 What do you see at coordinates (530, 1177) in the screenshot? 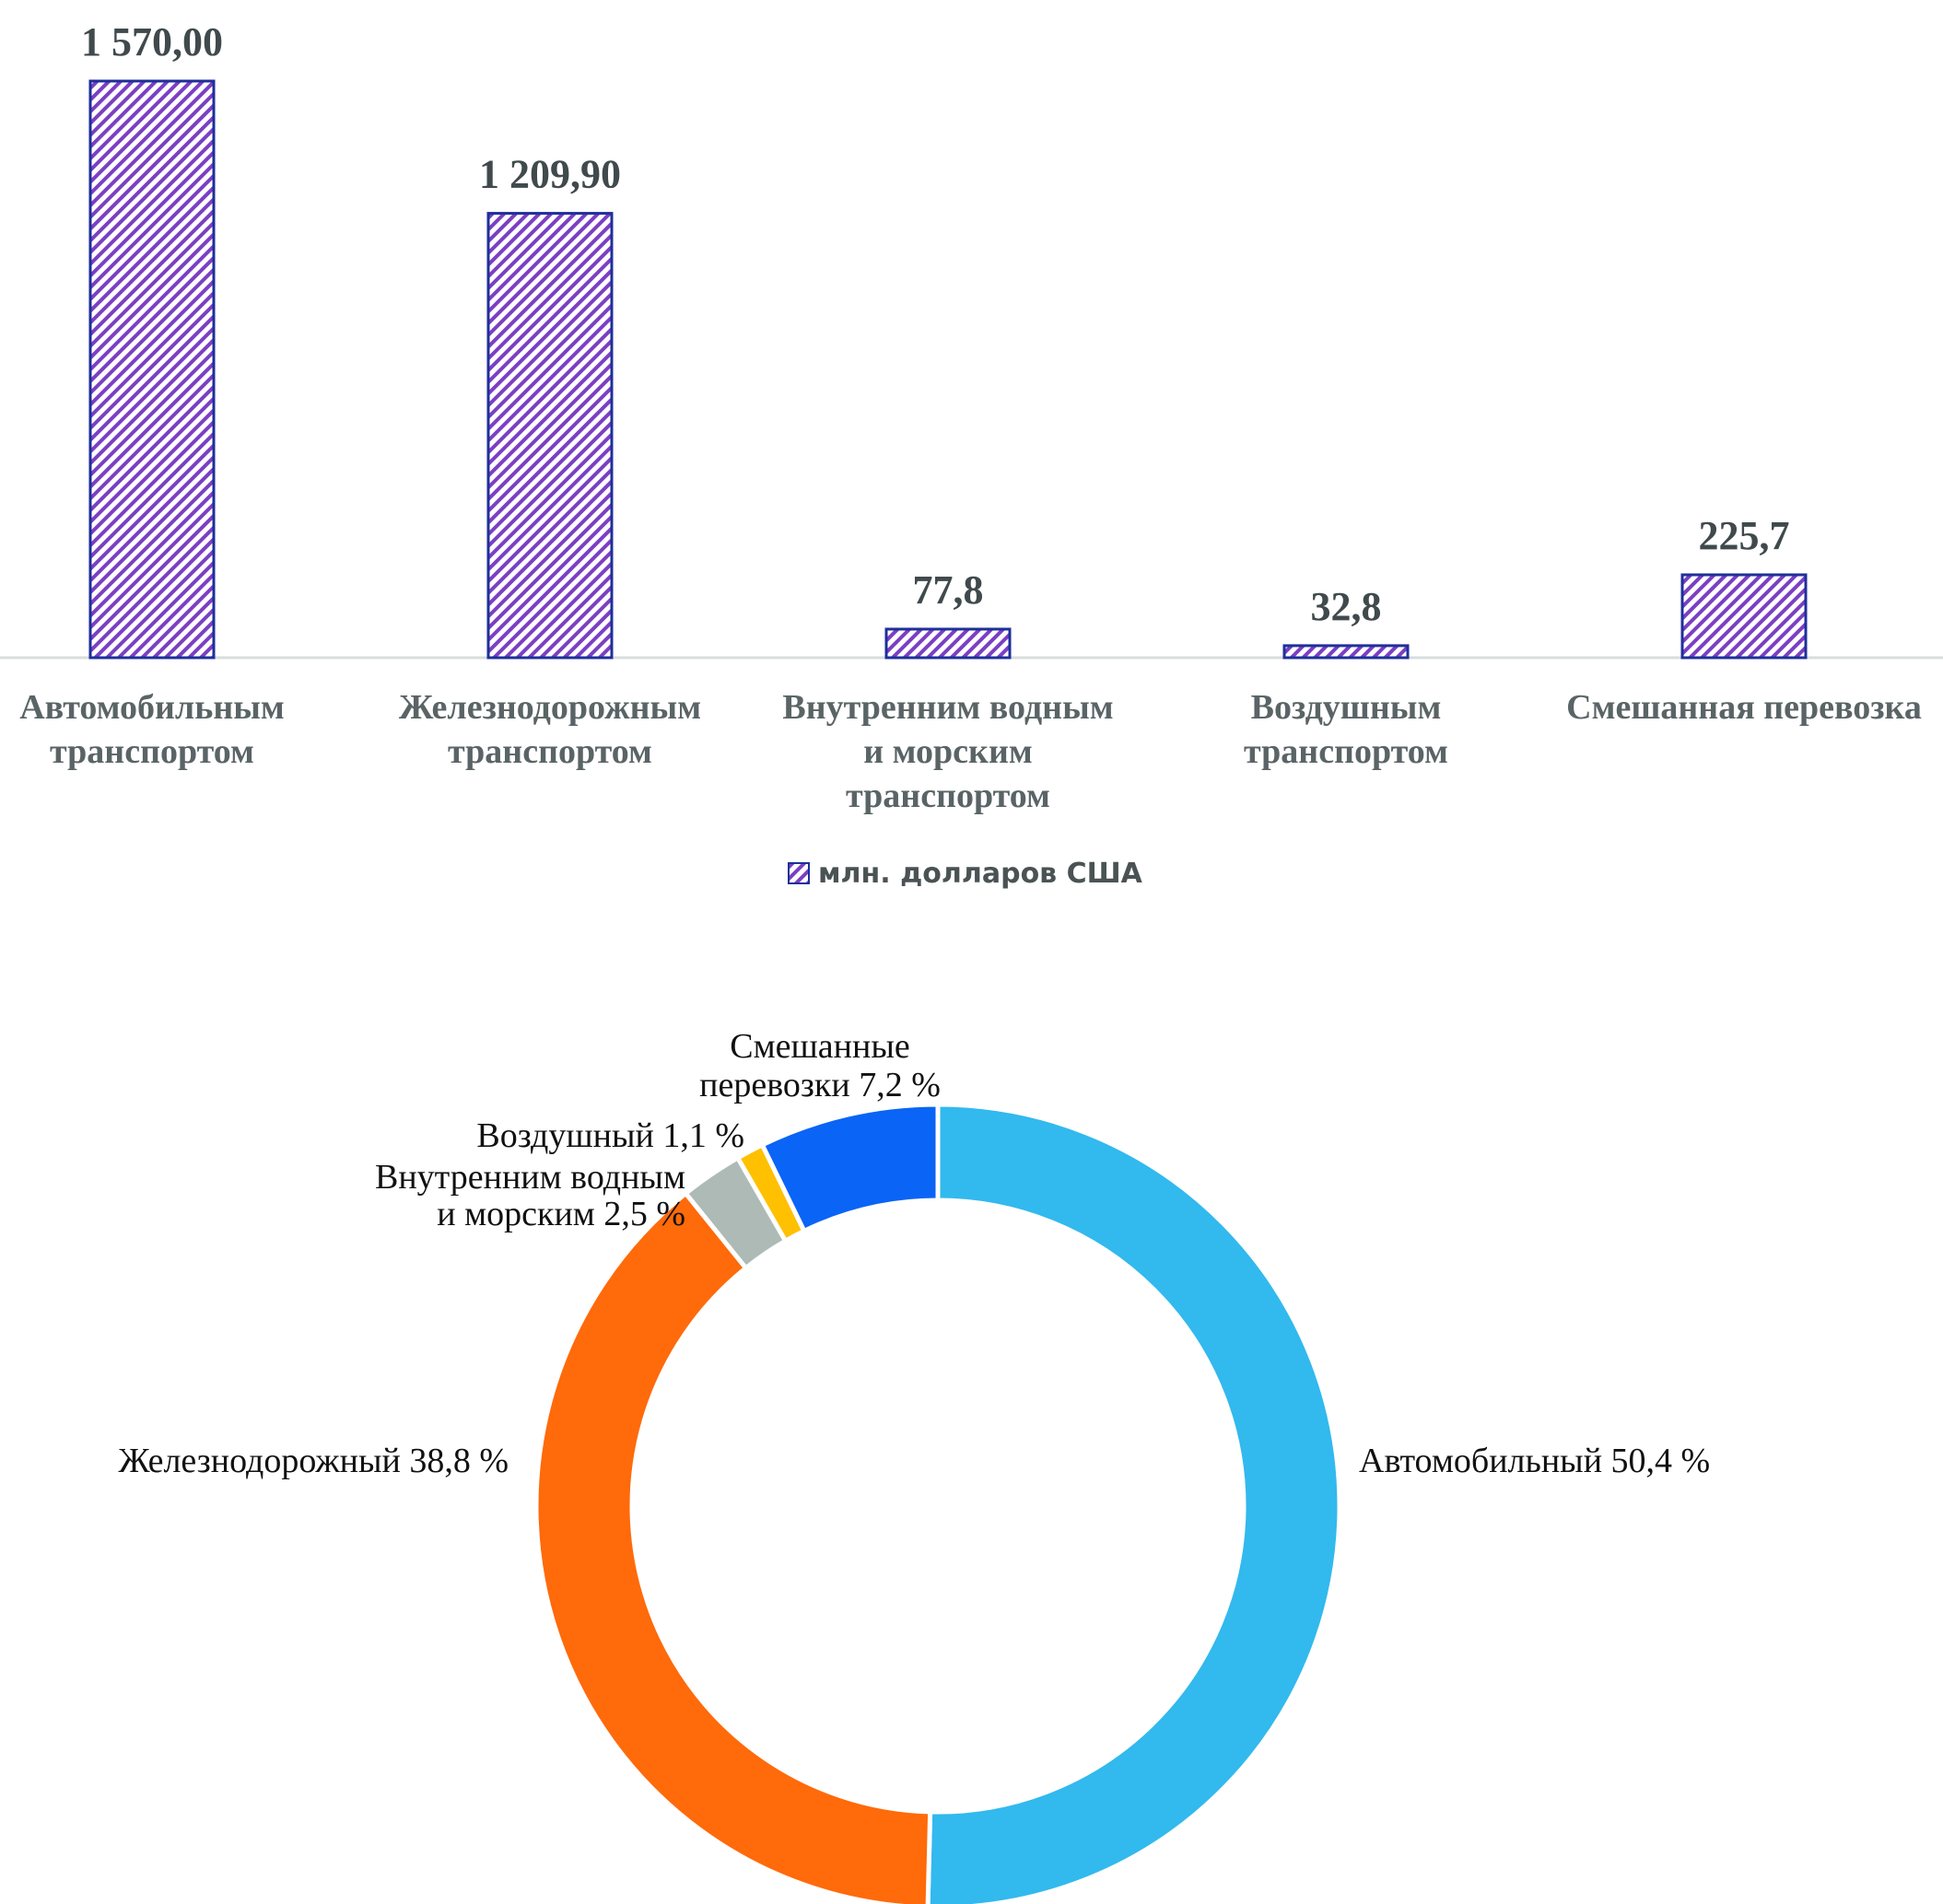
I see `donut-label-2-0: Внутренним водным` at bounding box center [530, 1177].